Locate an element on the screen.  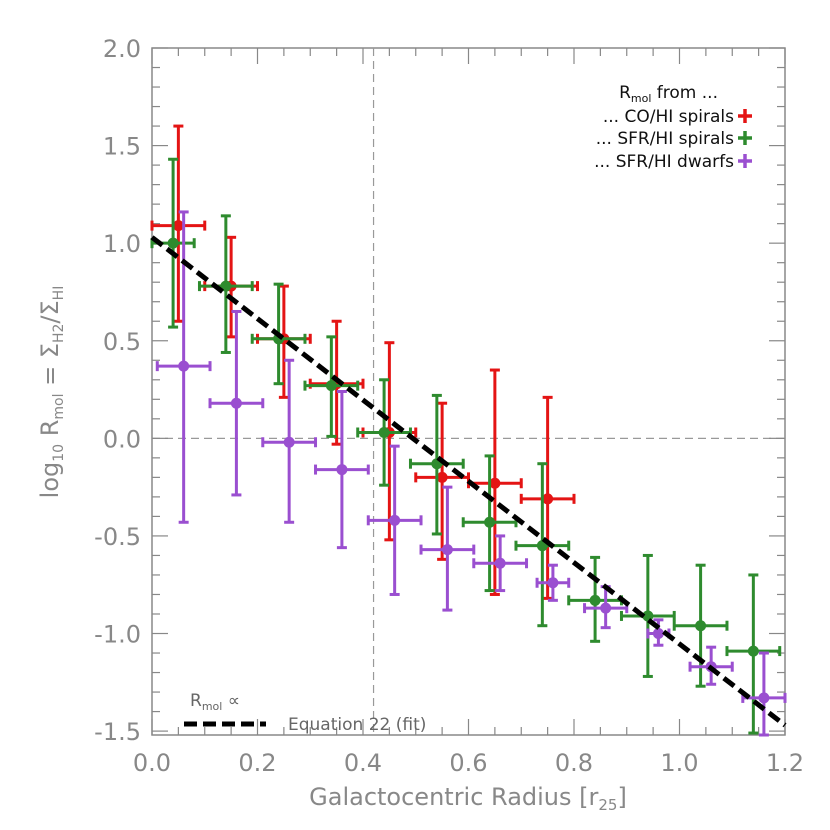
x-tick-label: 0.0 is located at coordinates (152, 763).